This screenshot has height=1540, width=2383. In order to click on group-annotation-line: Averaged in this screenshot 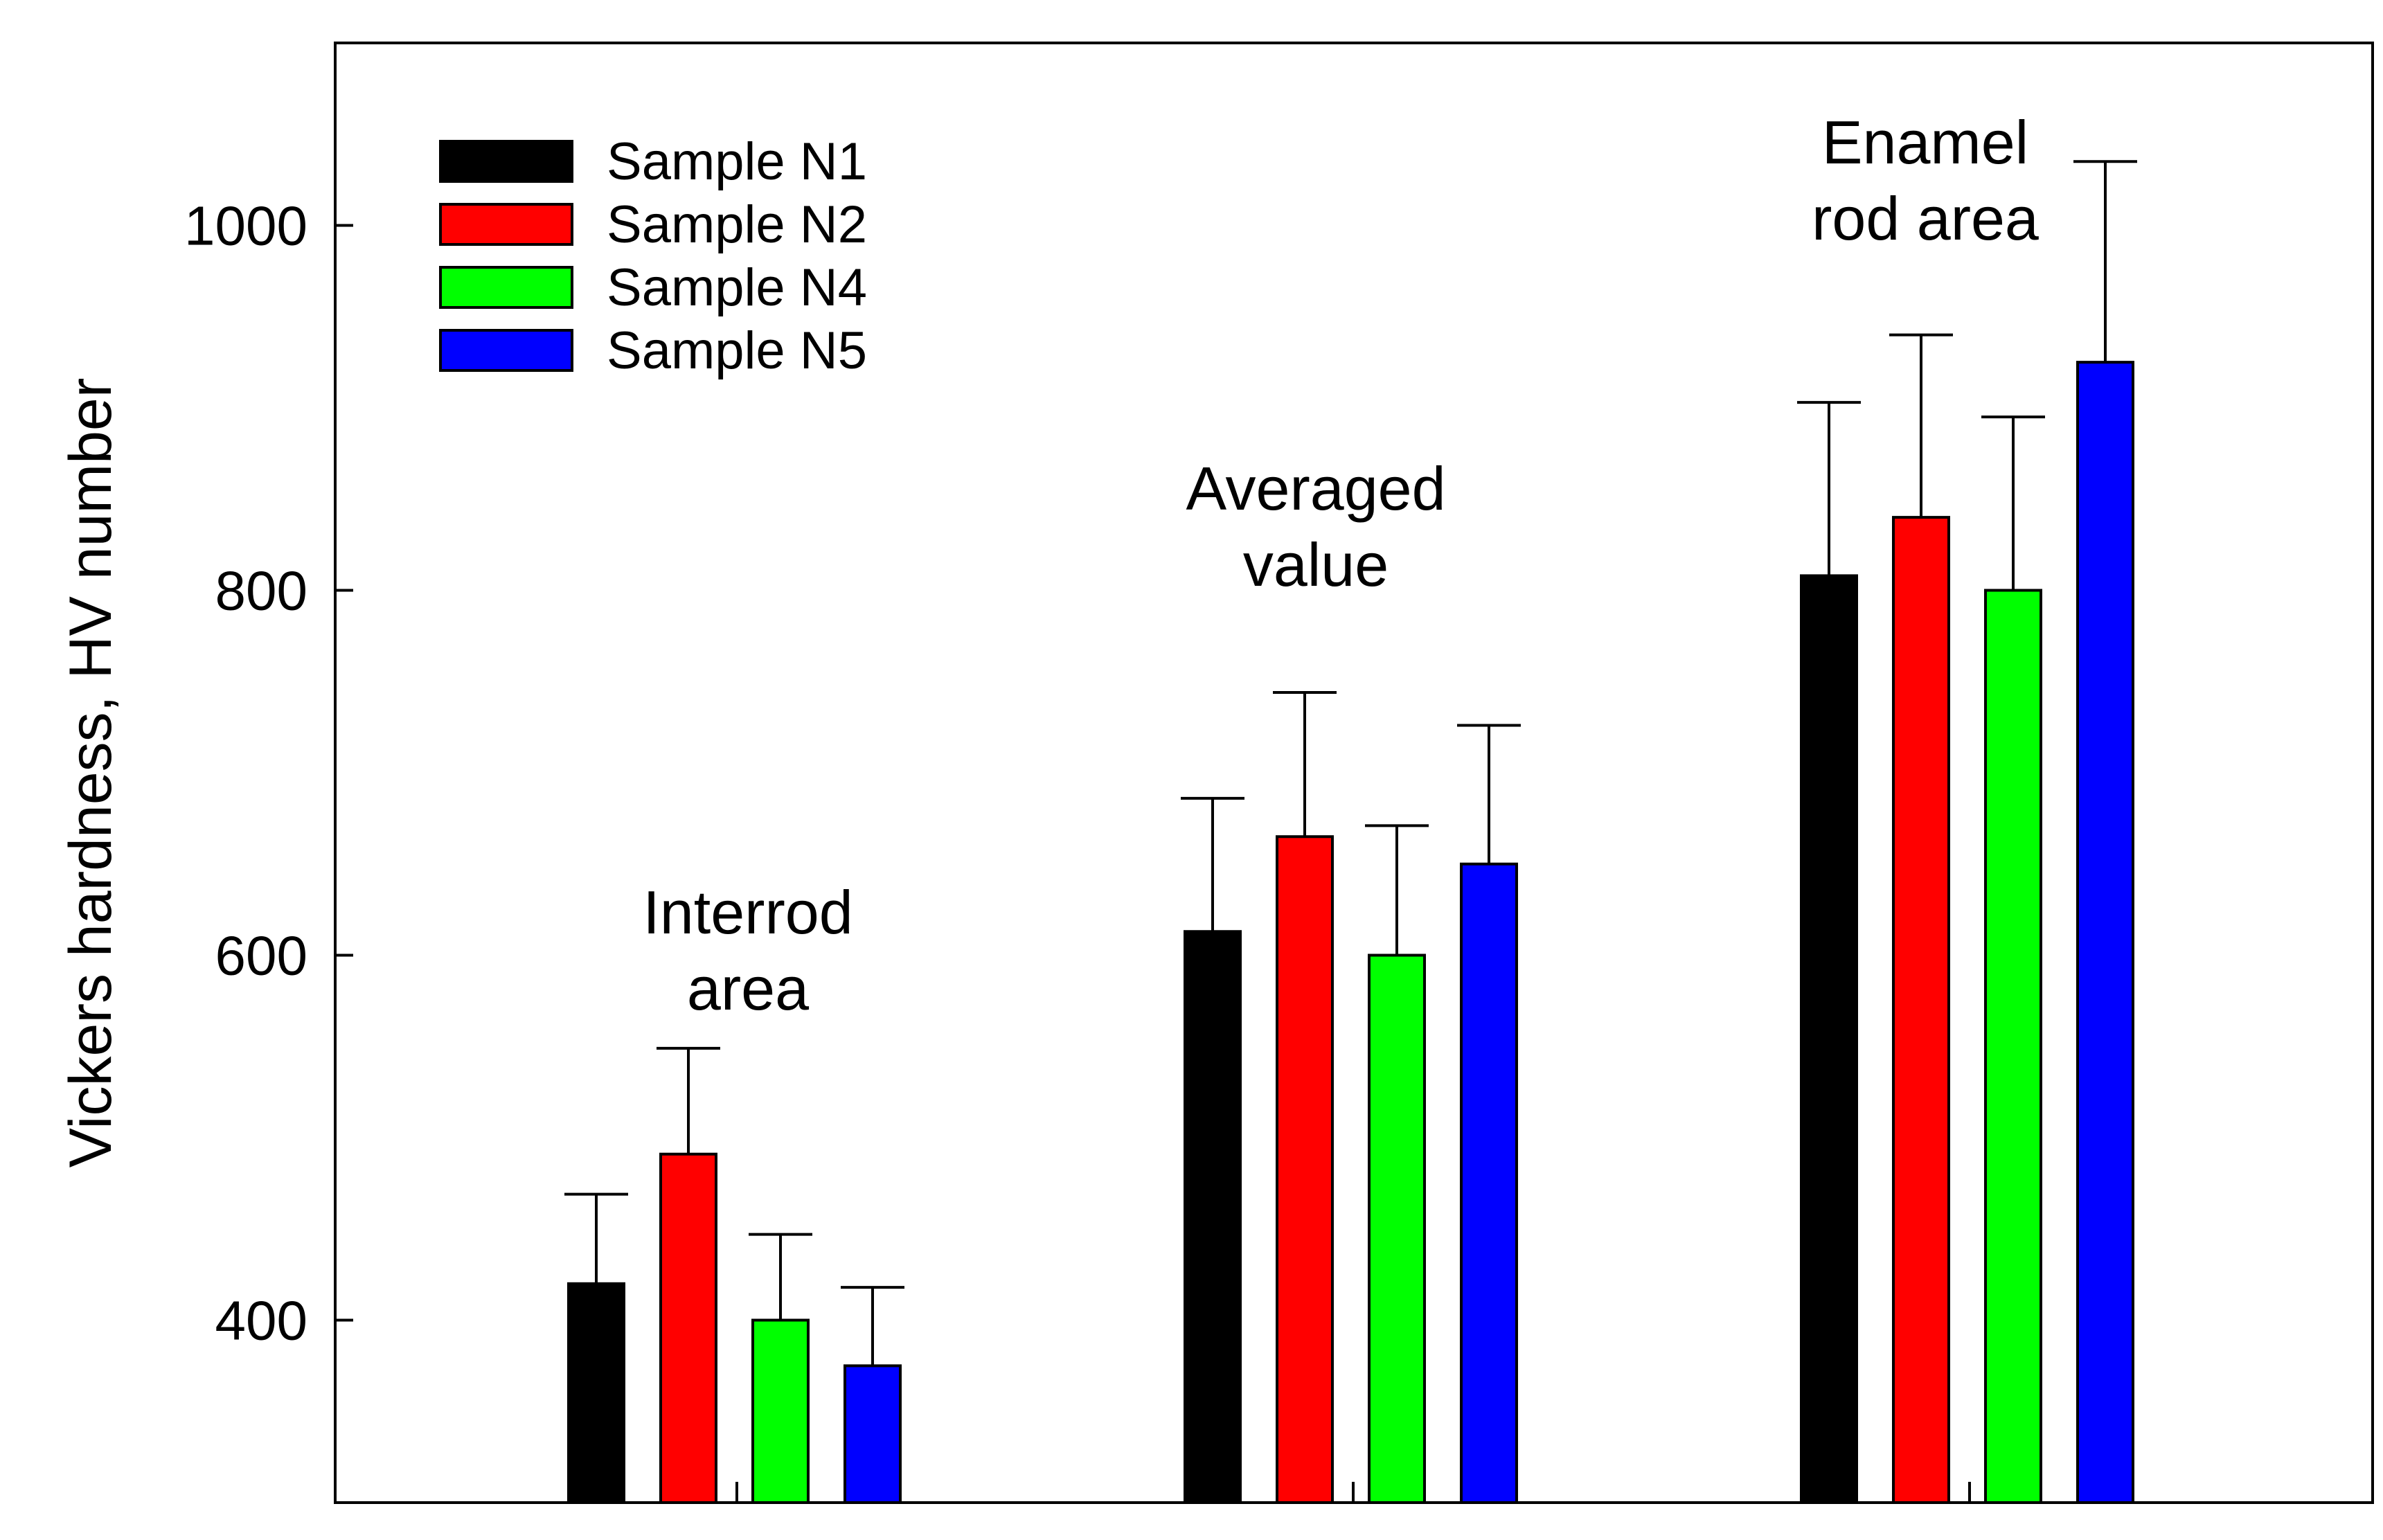, I will do `click(1316, 488)`.